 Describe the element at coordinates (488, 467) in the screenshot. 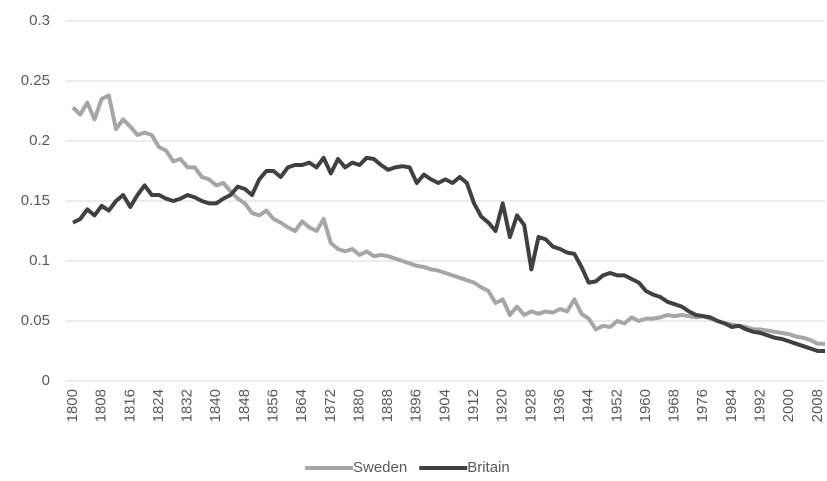

I see `legend-label: Britain` at that location.